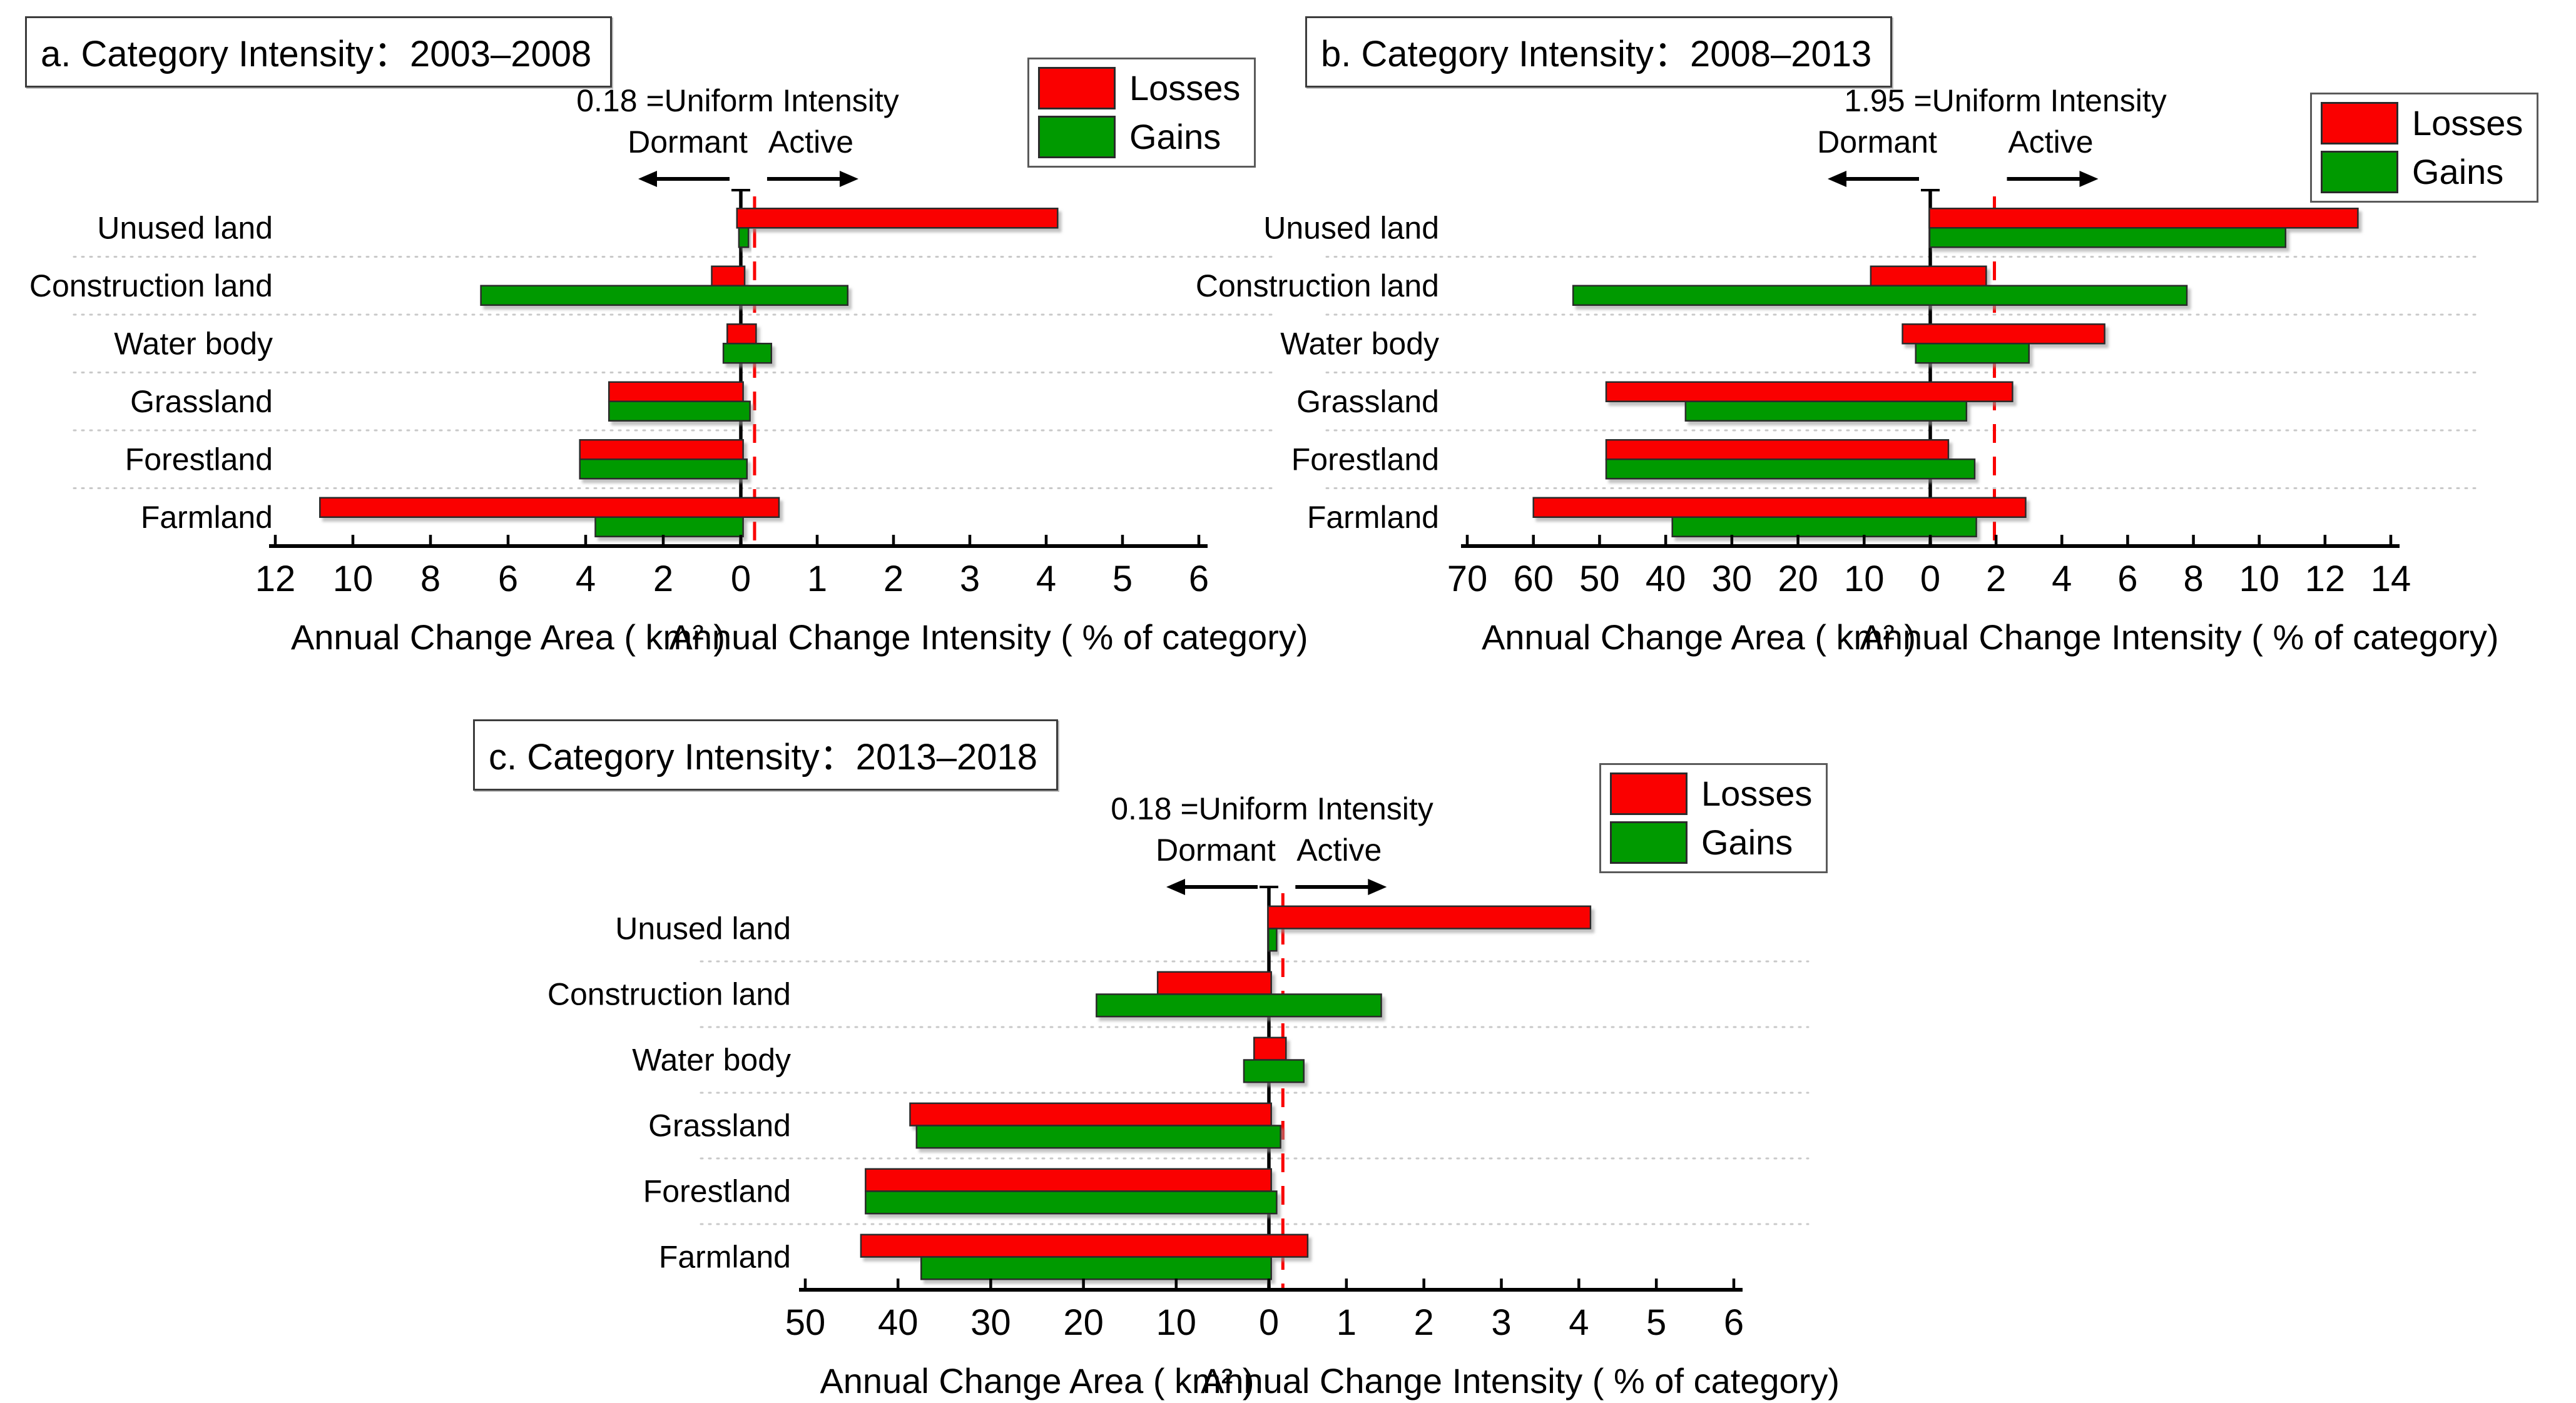  What do you see at coordinates (1534, 579) in the screenshot?
I see `area-tick-label: 60` at bounding box center [1534, 579].